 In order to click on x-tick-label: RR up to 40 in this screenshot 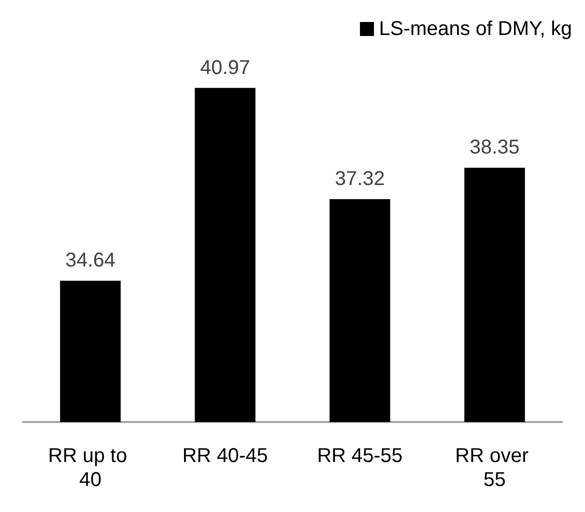, I will do `click(90, 468)`.